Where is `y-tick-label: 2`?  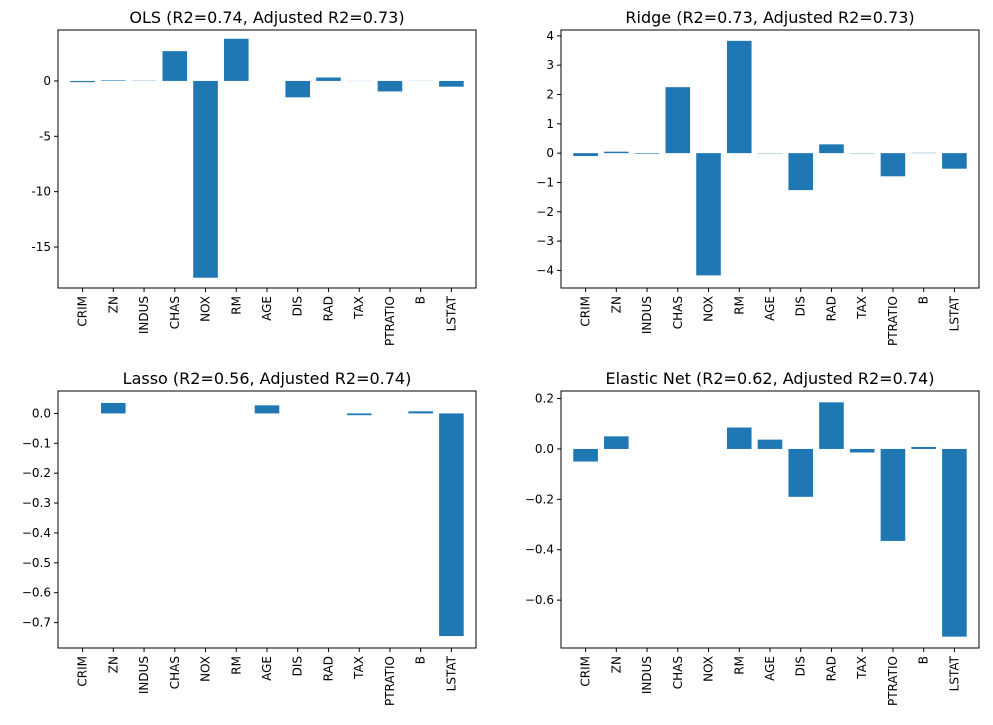
y-tick-label: 2 is located at coordinates (550, 95).